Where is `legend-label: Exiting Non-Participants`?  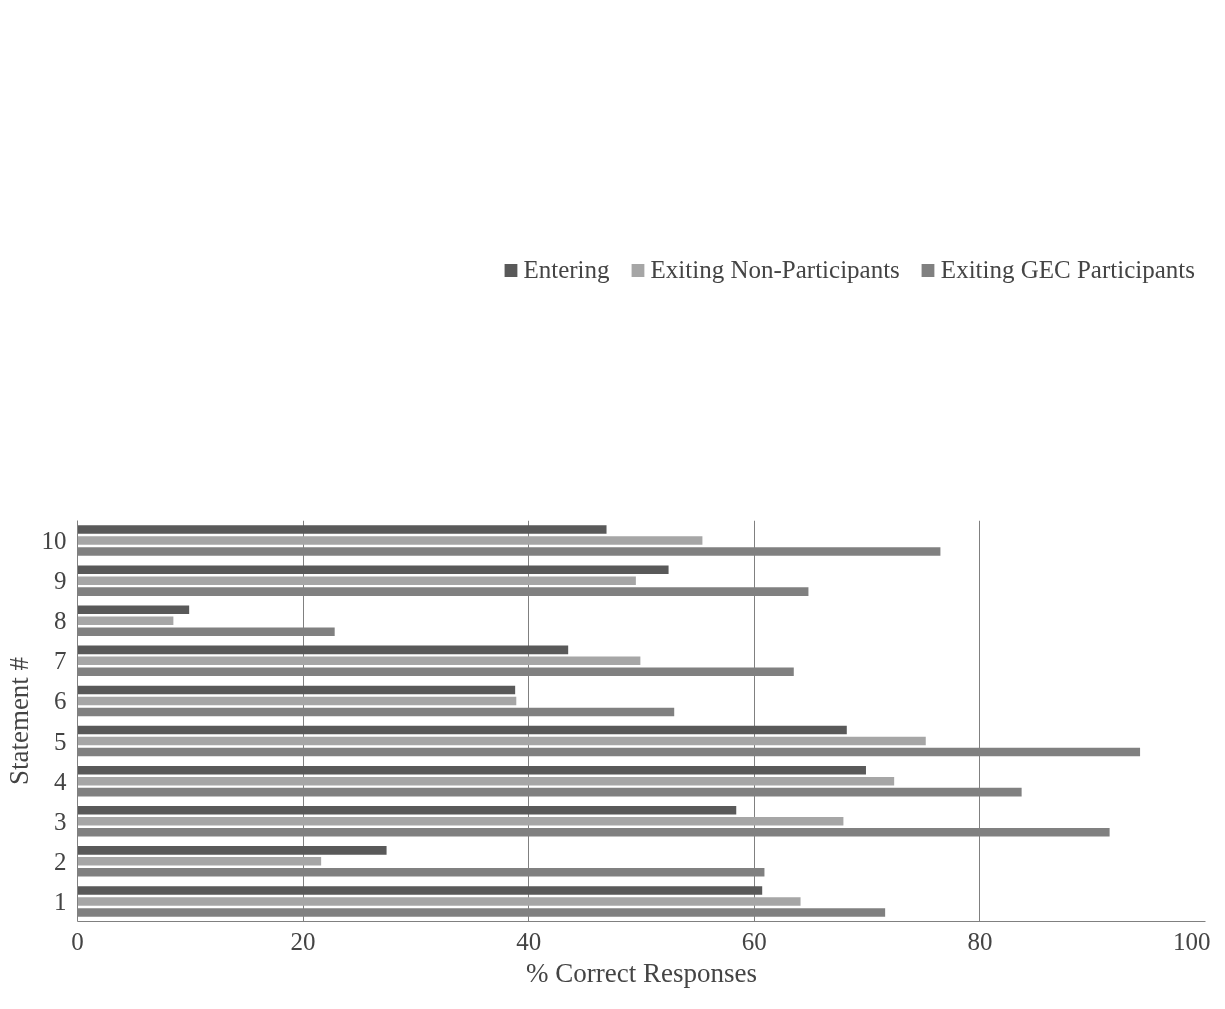 legend-label: Exiting Non-Participants is located at coordinates (775, 270).